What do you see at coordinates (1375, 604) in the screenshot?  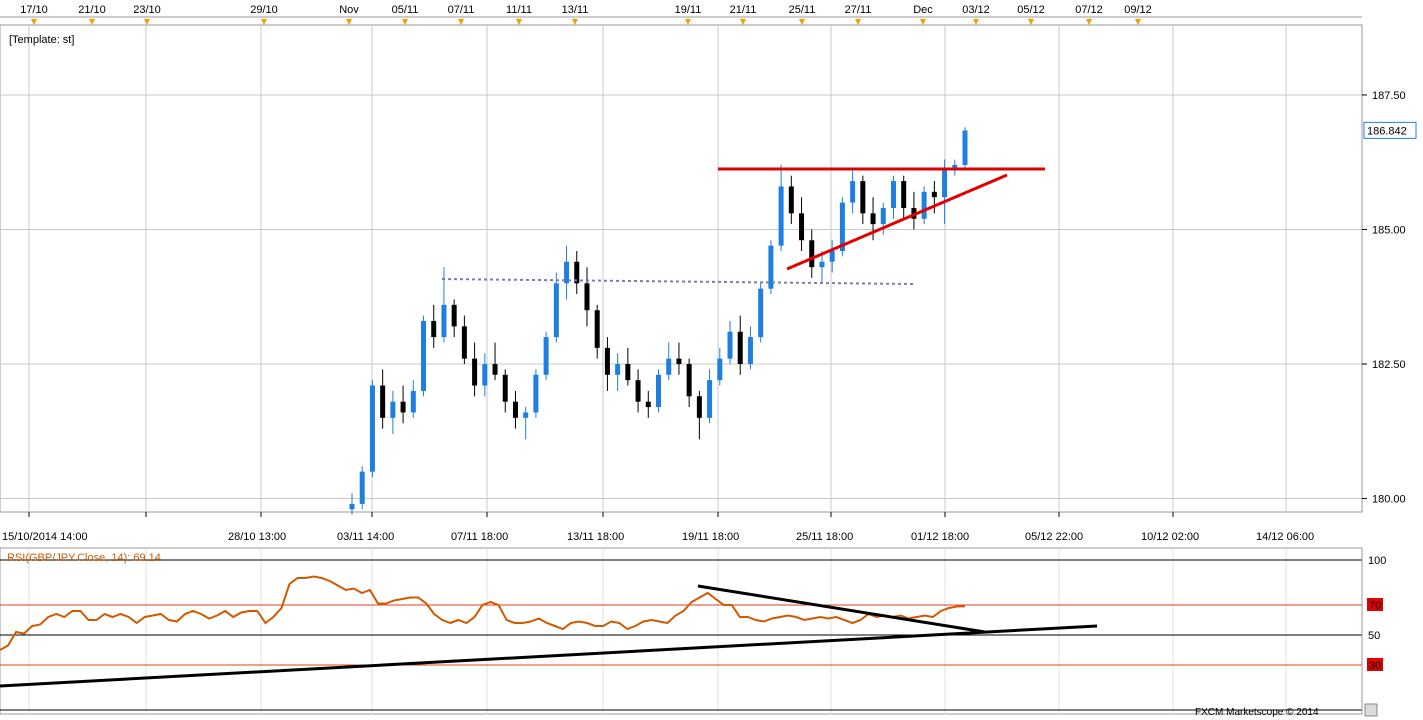 I see `rsi-level-badge` at bounding box center [1375, 604].